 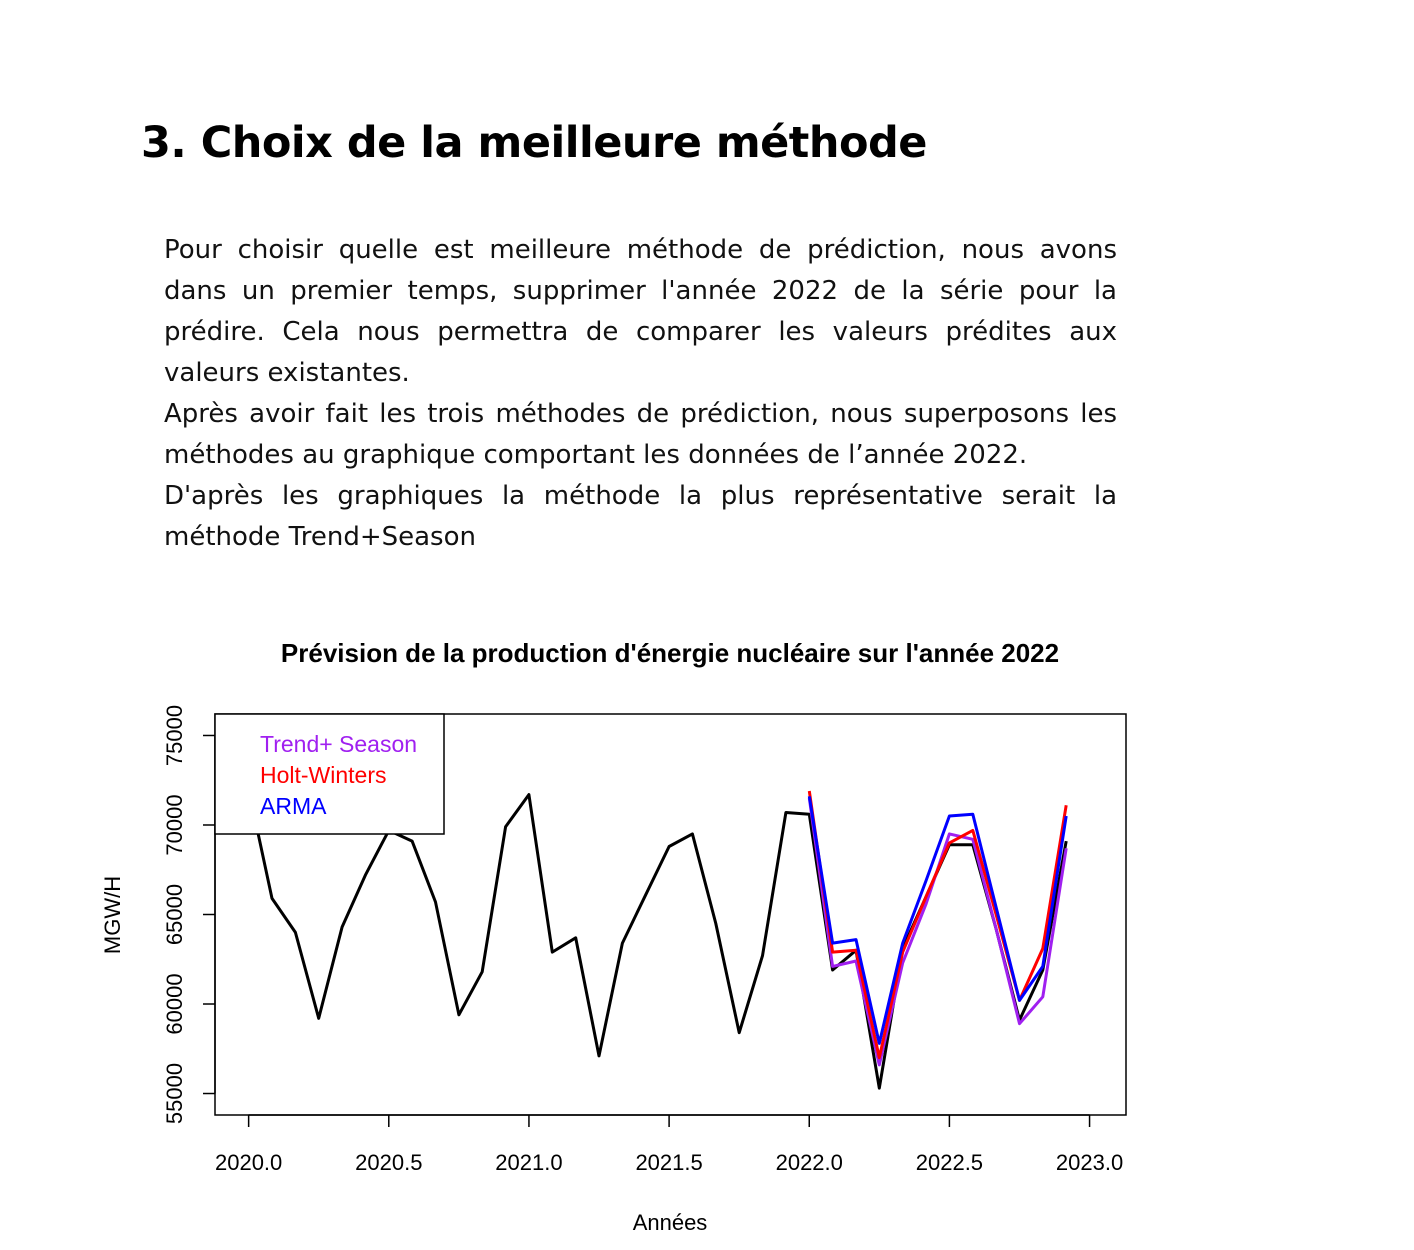 What do you see at coordinates (174, 735) in the screenshot?
I see `y-tick-label: 75000` at bounding box center [174, 735].